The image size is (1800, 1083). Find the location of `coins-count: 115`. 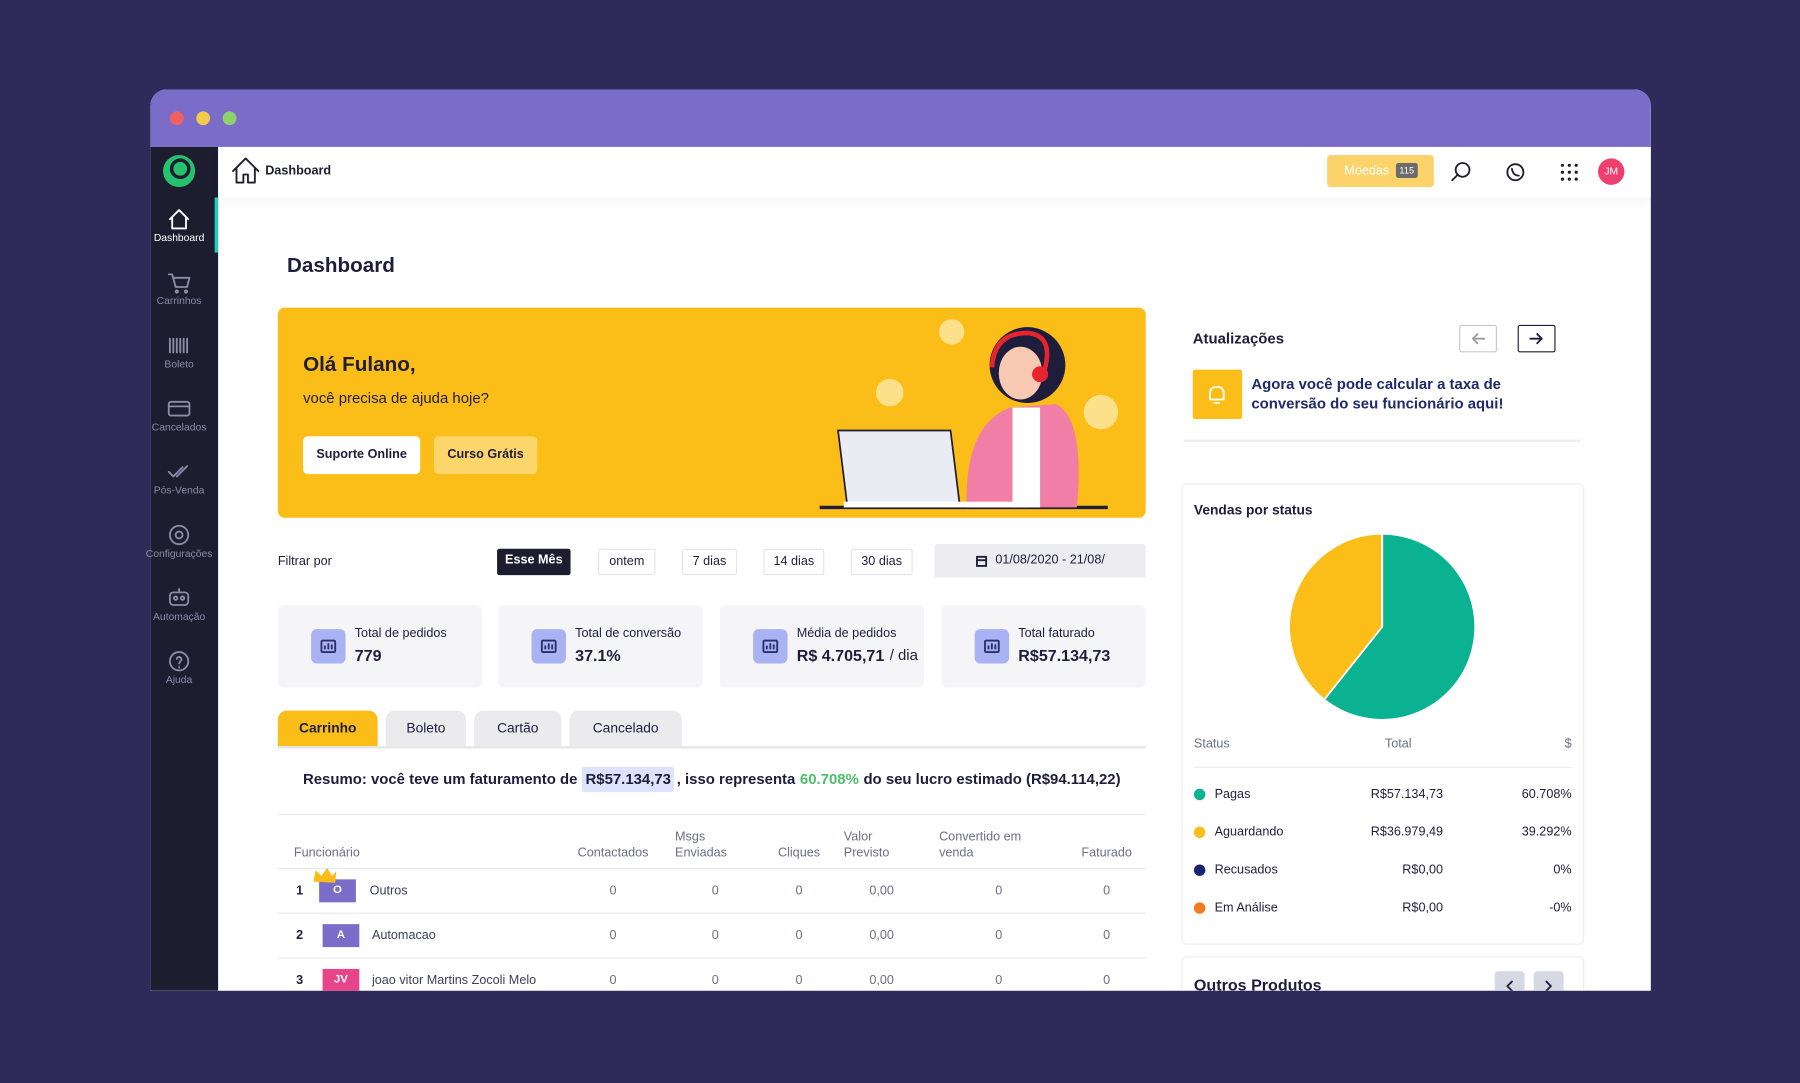

coins-count: 115 is located at coordinates (1406, 170).